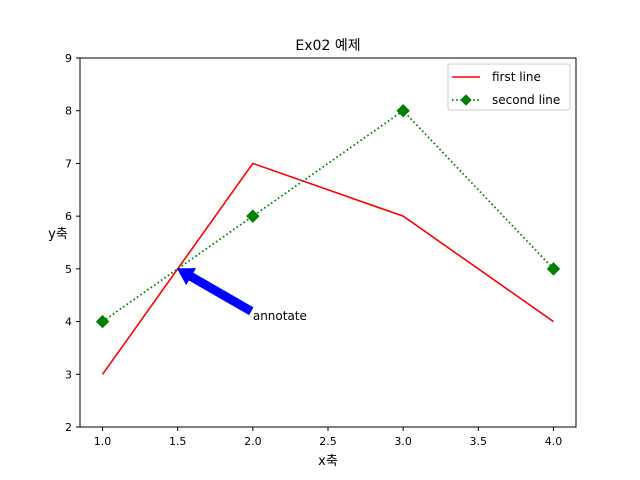 This screenshot has width=640, height=480. Describe the element at coordinates (58, 234) in the screenshot. I see `y-axis-label: y축` at that location.